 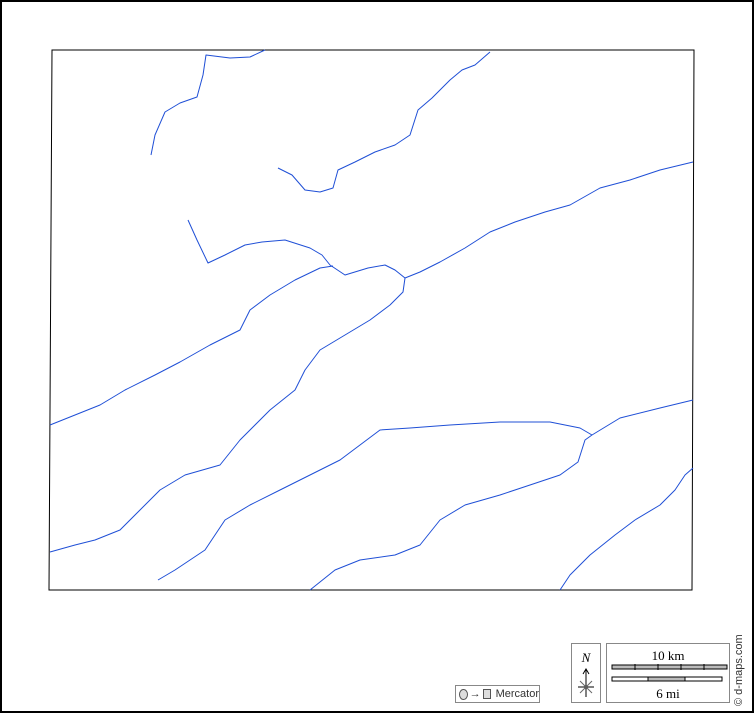 I want to click on projection-label: Mercator, so click(x=517, y=694).